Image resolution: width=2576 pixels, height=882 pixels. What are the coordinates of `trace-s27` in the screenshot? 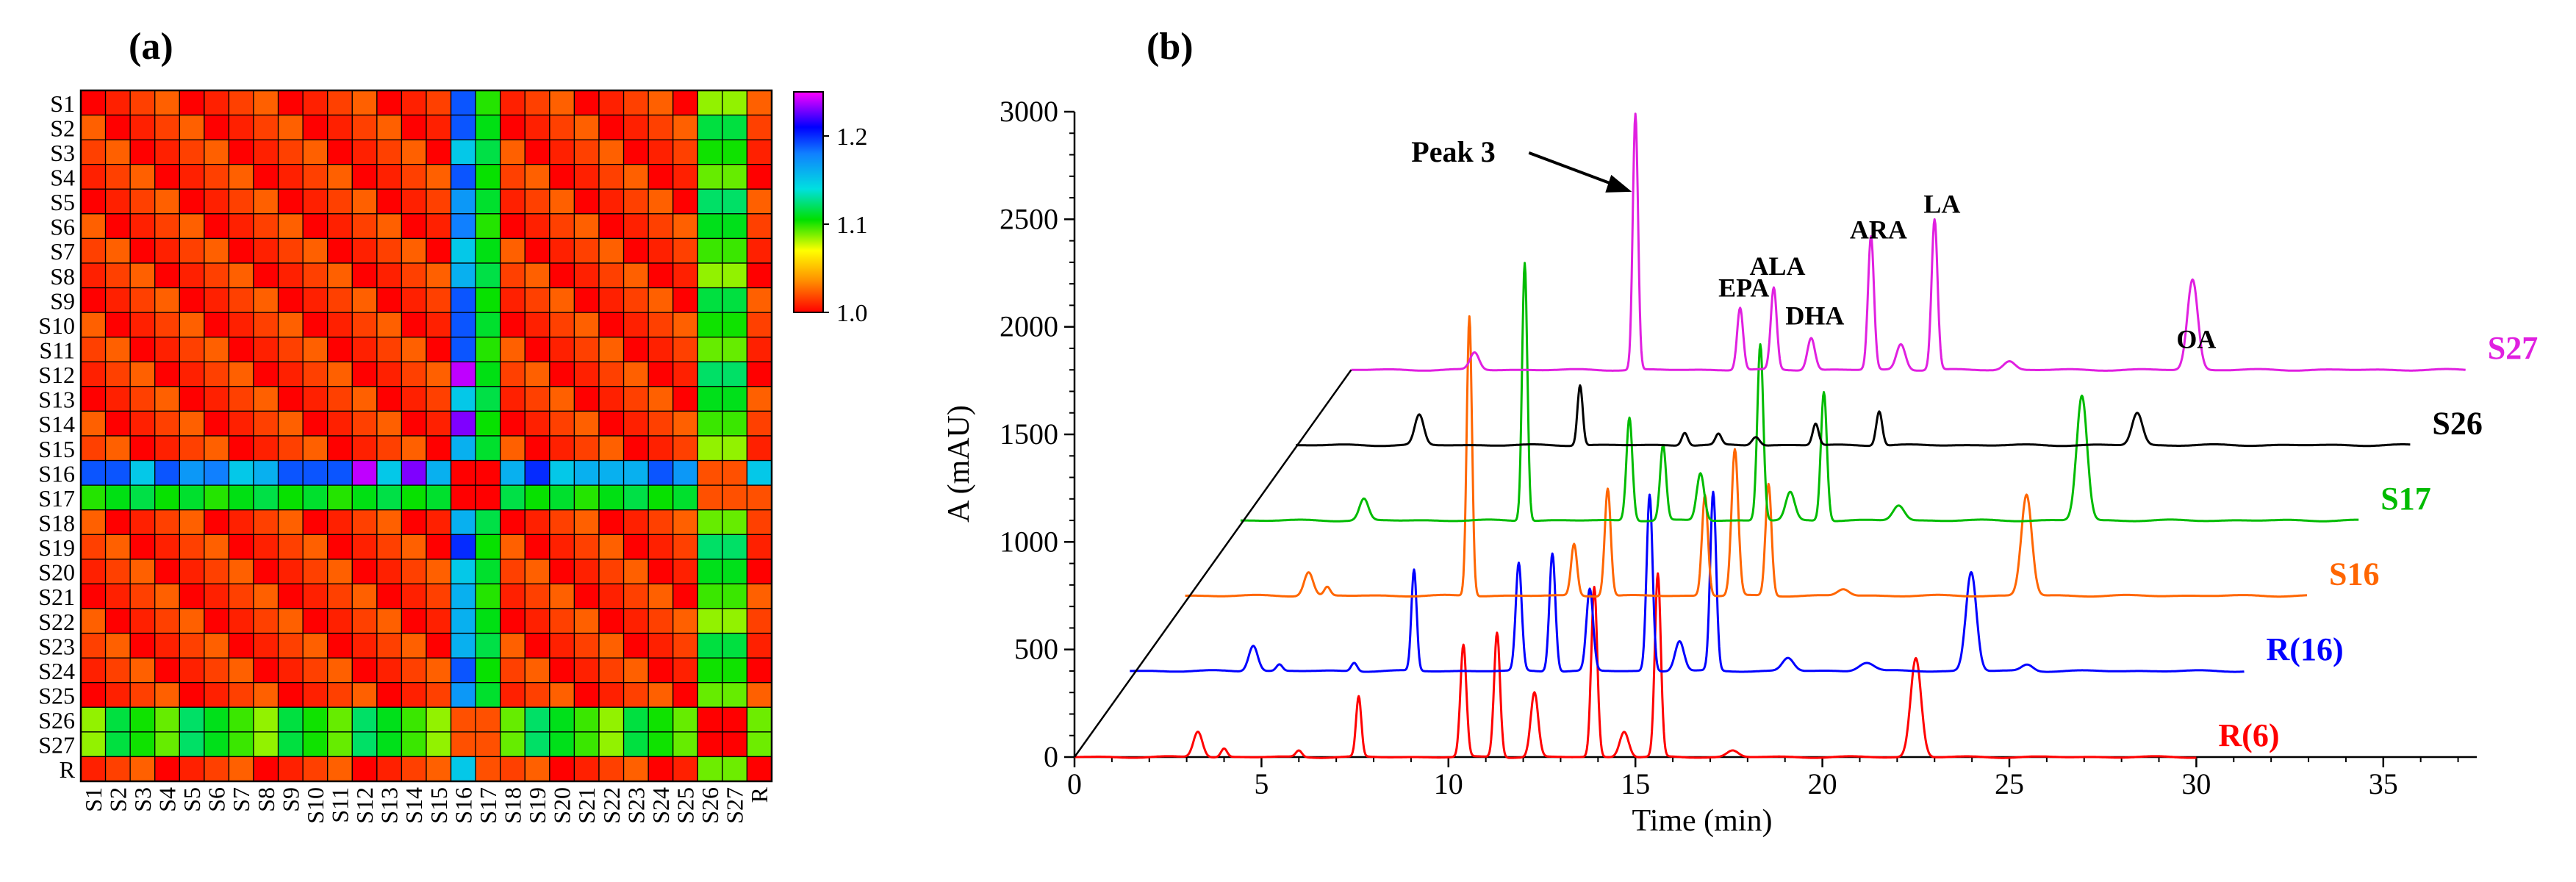 It's located at (1908, 242).